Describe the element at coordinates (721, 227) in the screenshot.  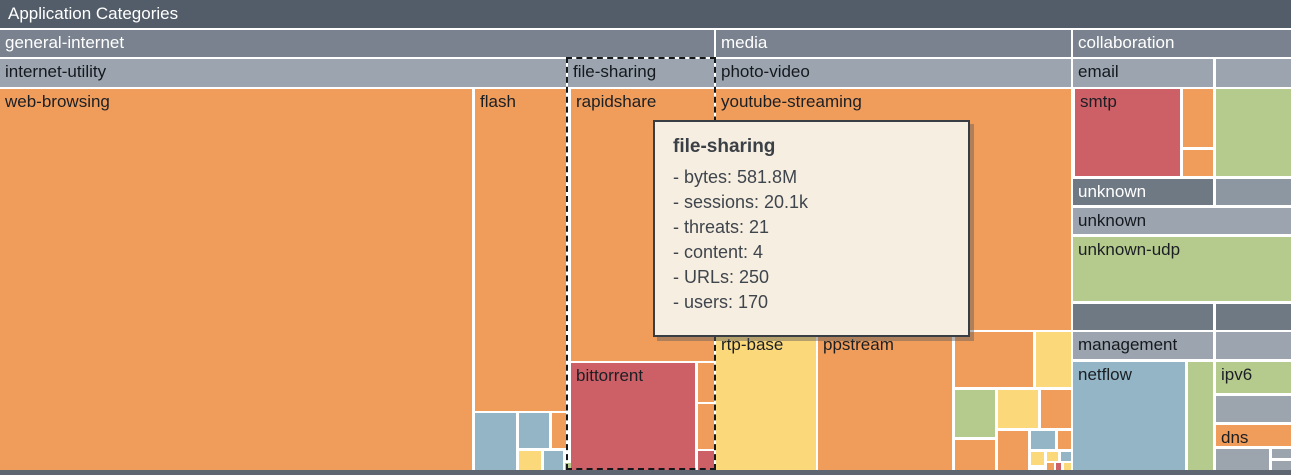
I see `tooltip-line: - threats: 21` at that location.